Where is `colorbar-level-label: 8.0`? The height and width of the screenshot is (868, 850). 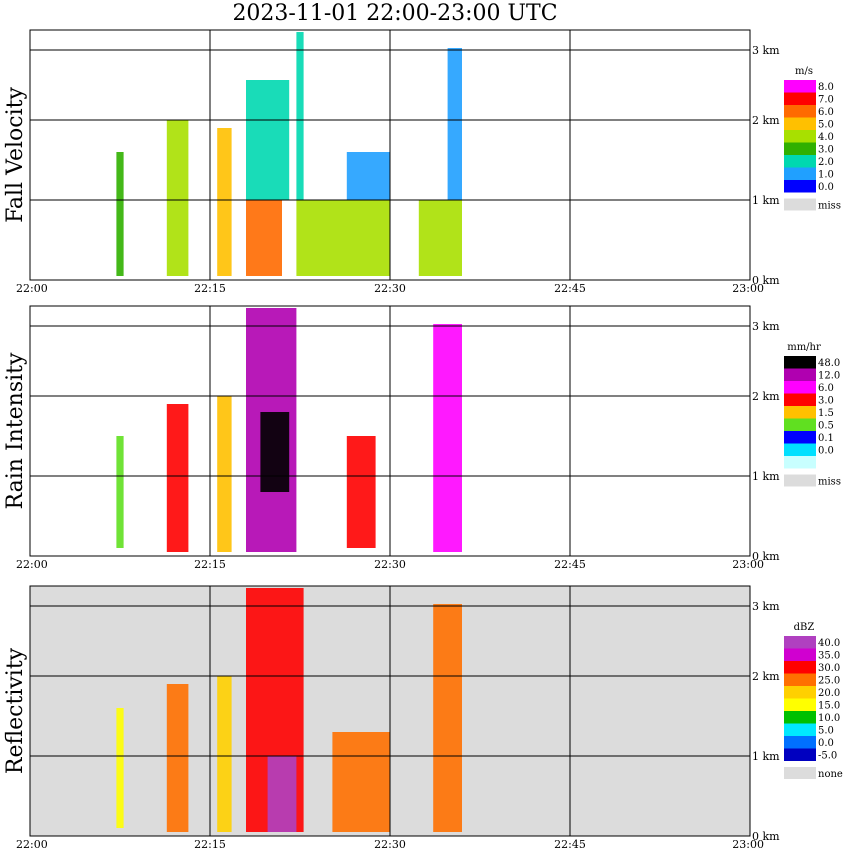 colorbar-level-label: 8.0 is located at coordinates (826, 87).